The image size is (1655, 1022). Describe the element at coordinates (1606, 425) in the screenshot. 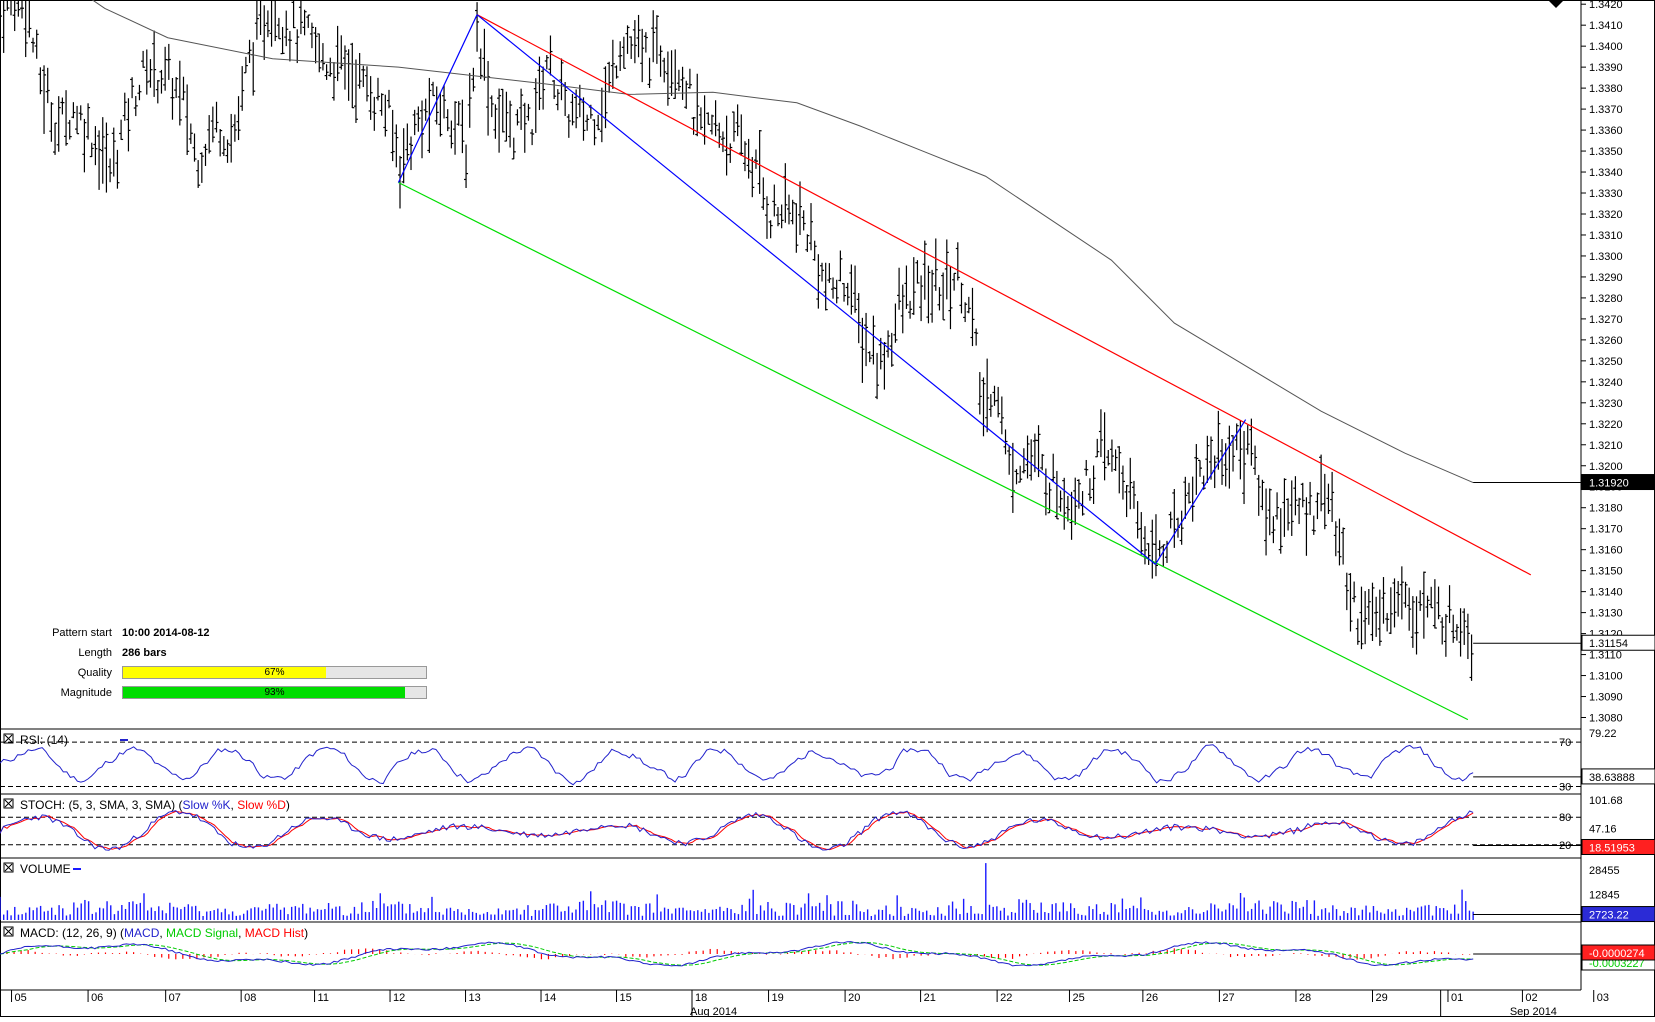

I see `price-tick-label: 1.3220` at that location.